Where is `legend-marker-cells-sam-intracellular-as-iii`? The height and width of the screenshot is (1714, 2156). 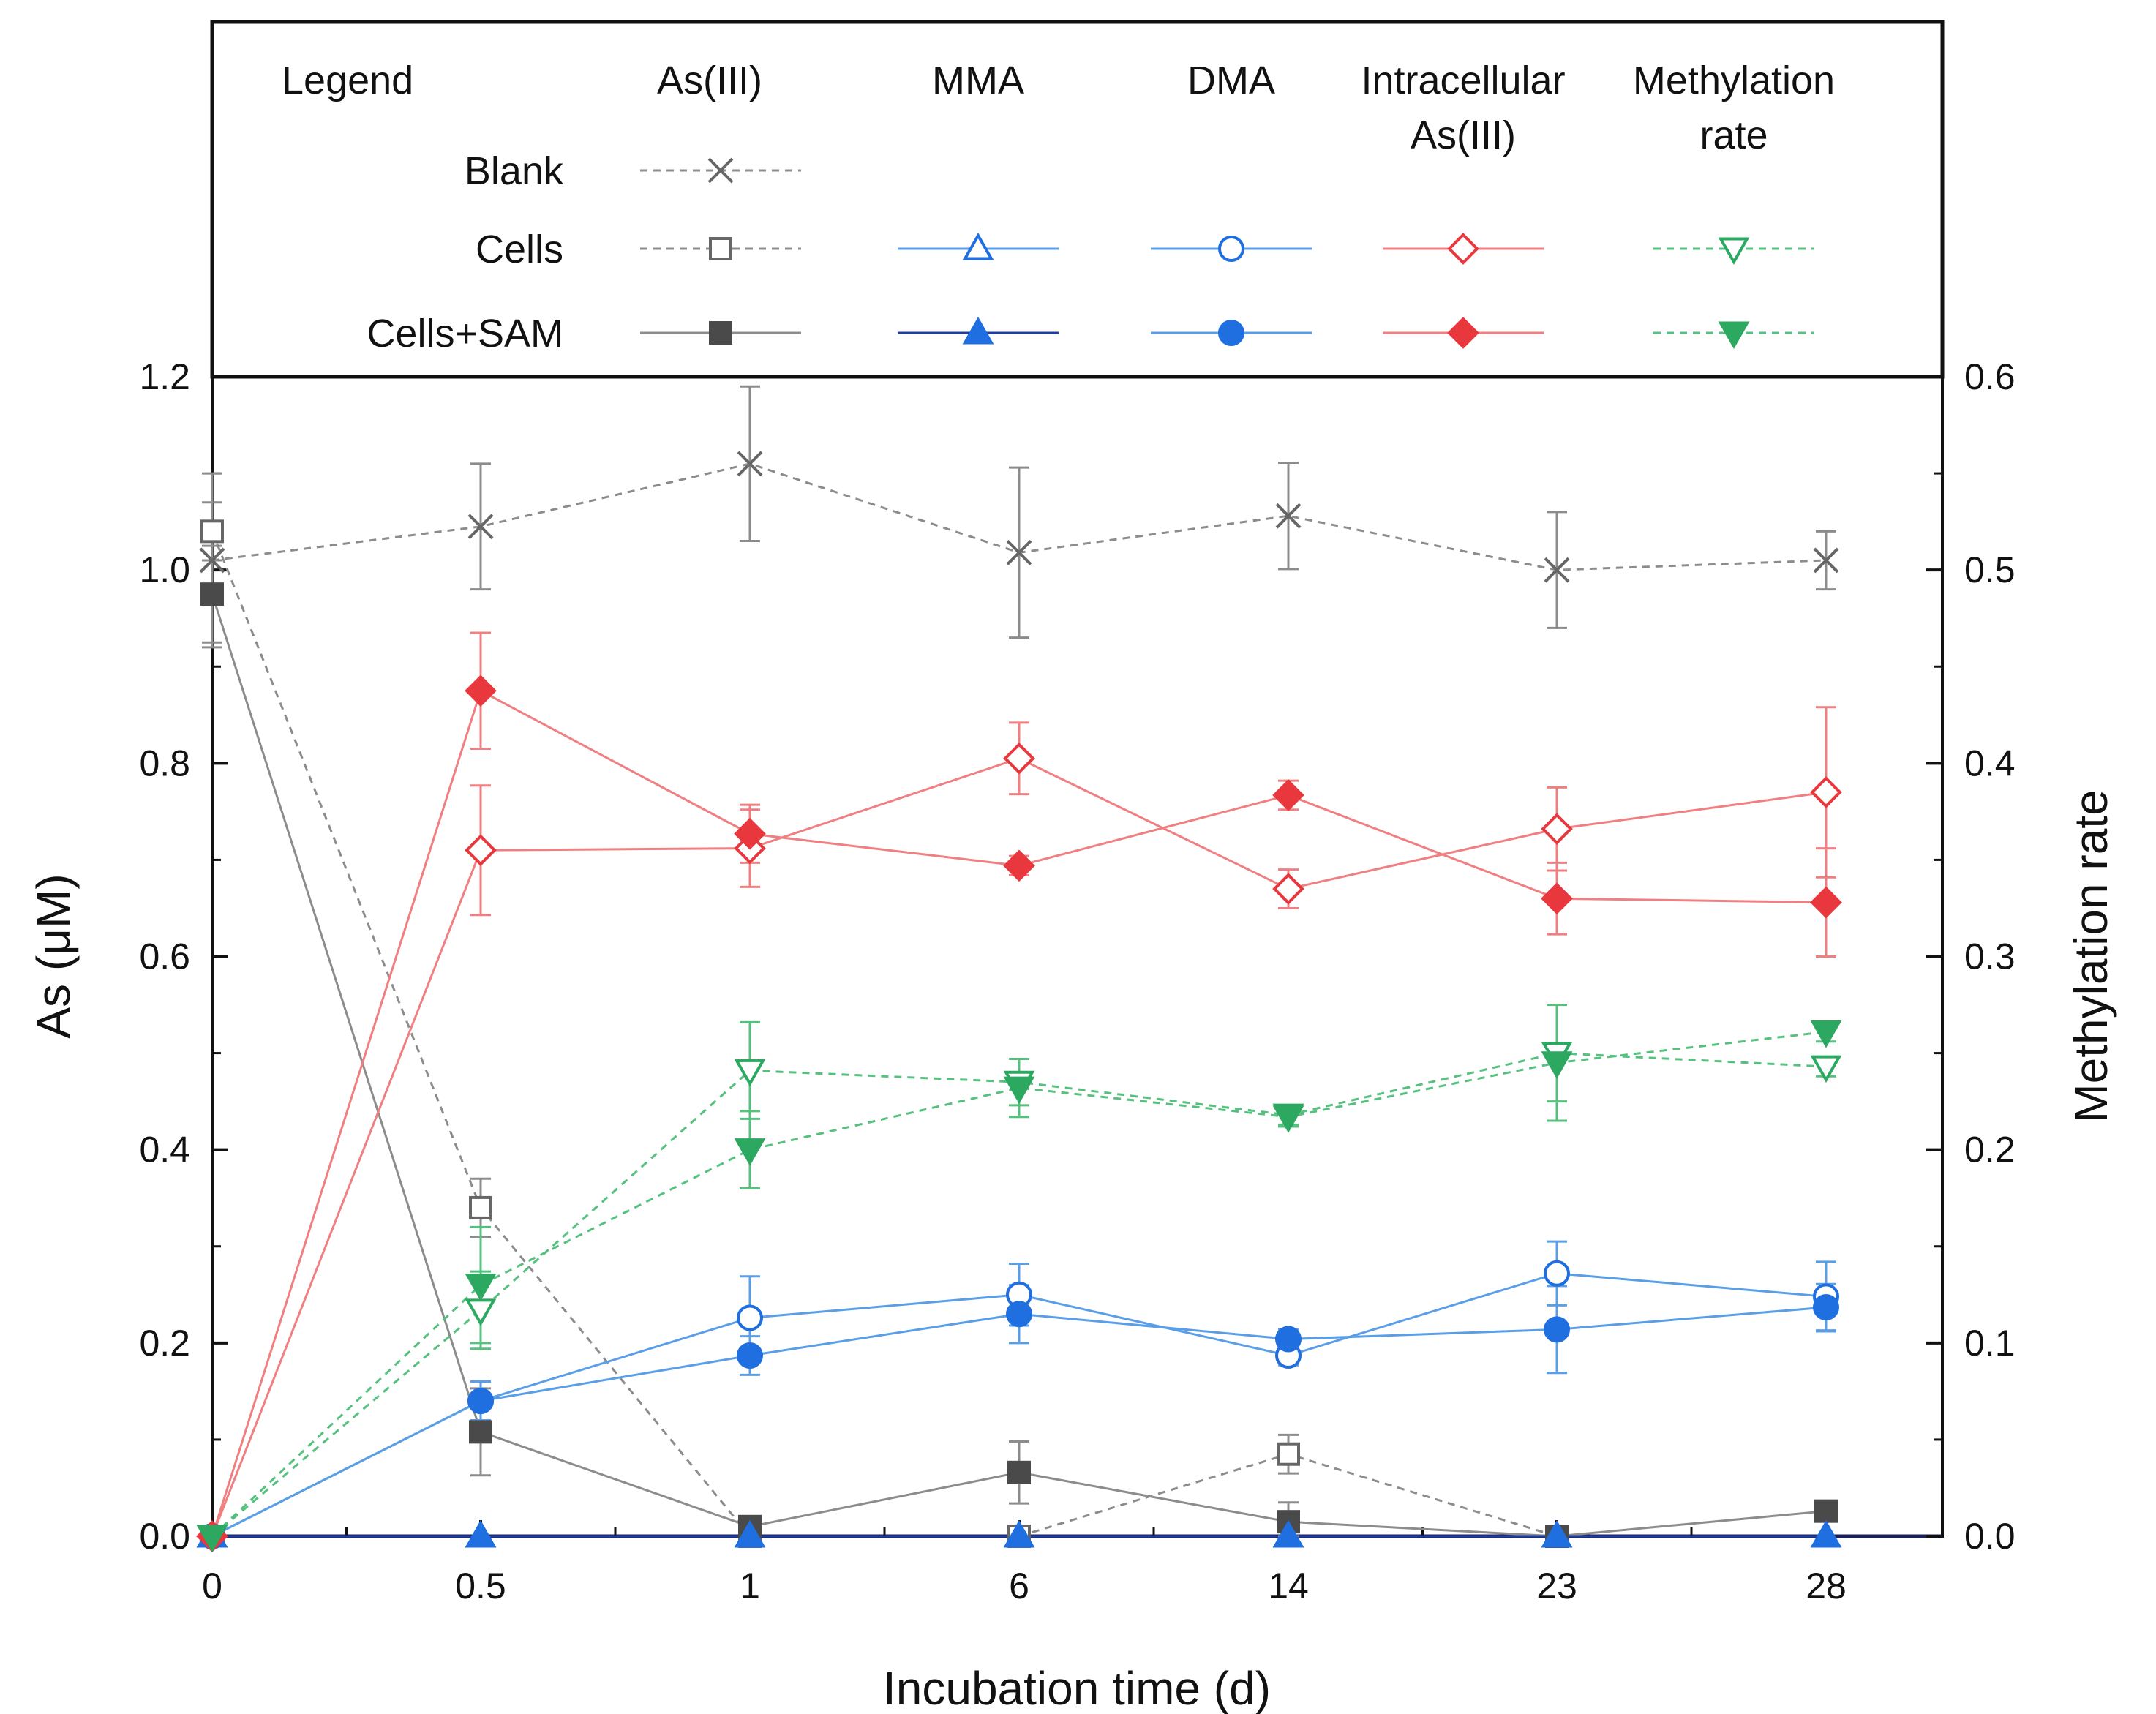
legend-marker-cells-sam-intracellular-as-iii is located at coordinates (1463, 333).